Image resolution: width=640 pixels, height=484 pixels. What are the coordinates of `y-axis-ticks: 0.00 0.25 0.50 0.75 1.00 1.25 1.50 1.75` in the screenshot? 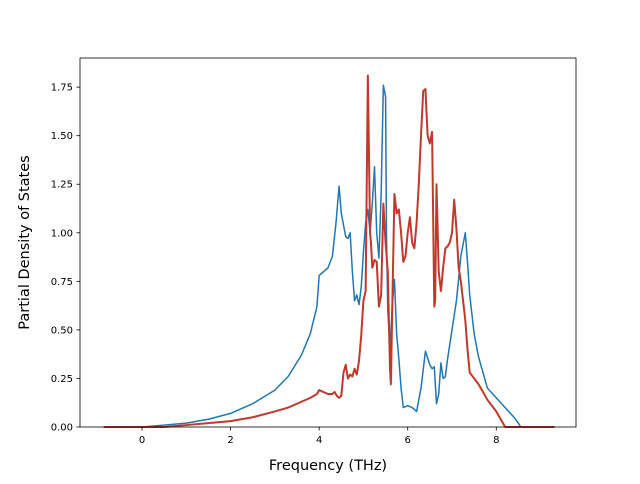 It's located at (65, 258).